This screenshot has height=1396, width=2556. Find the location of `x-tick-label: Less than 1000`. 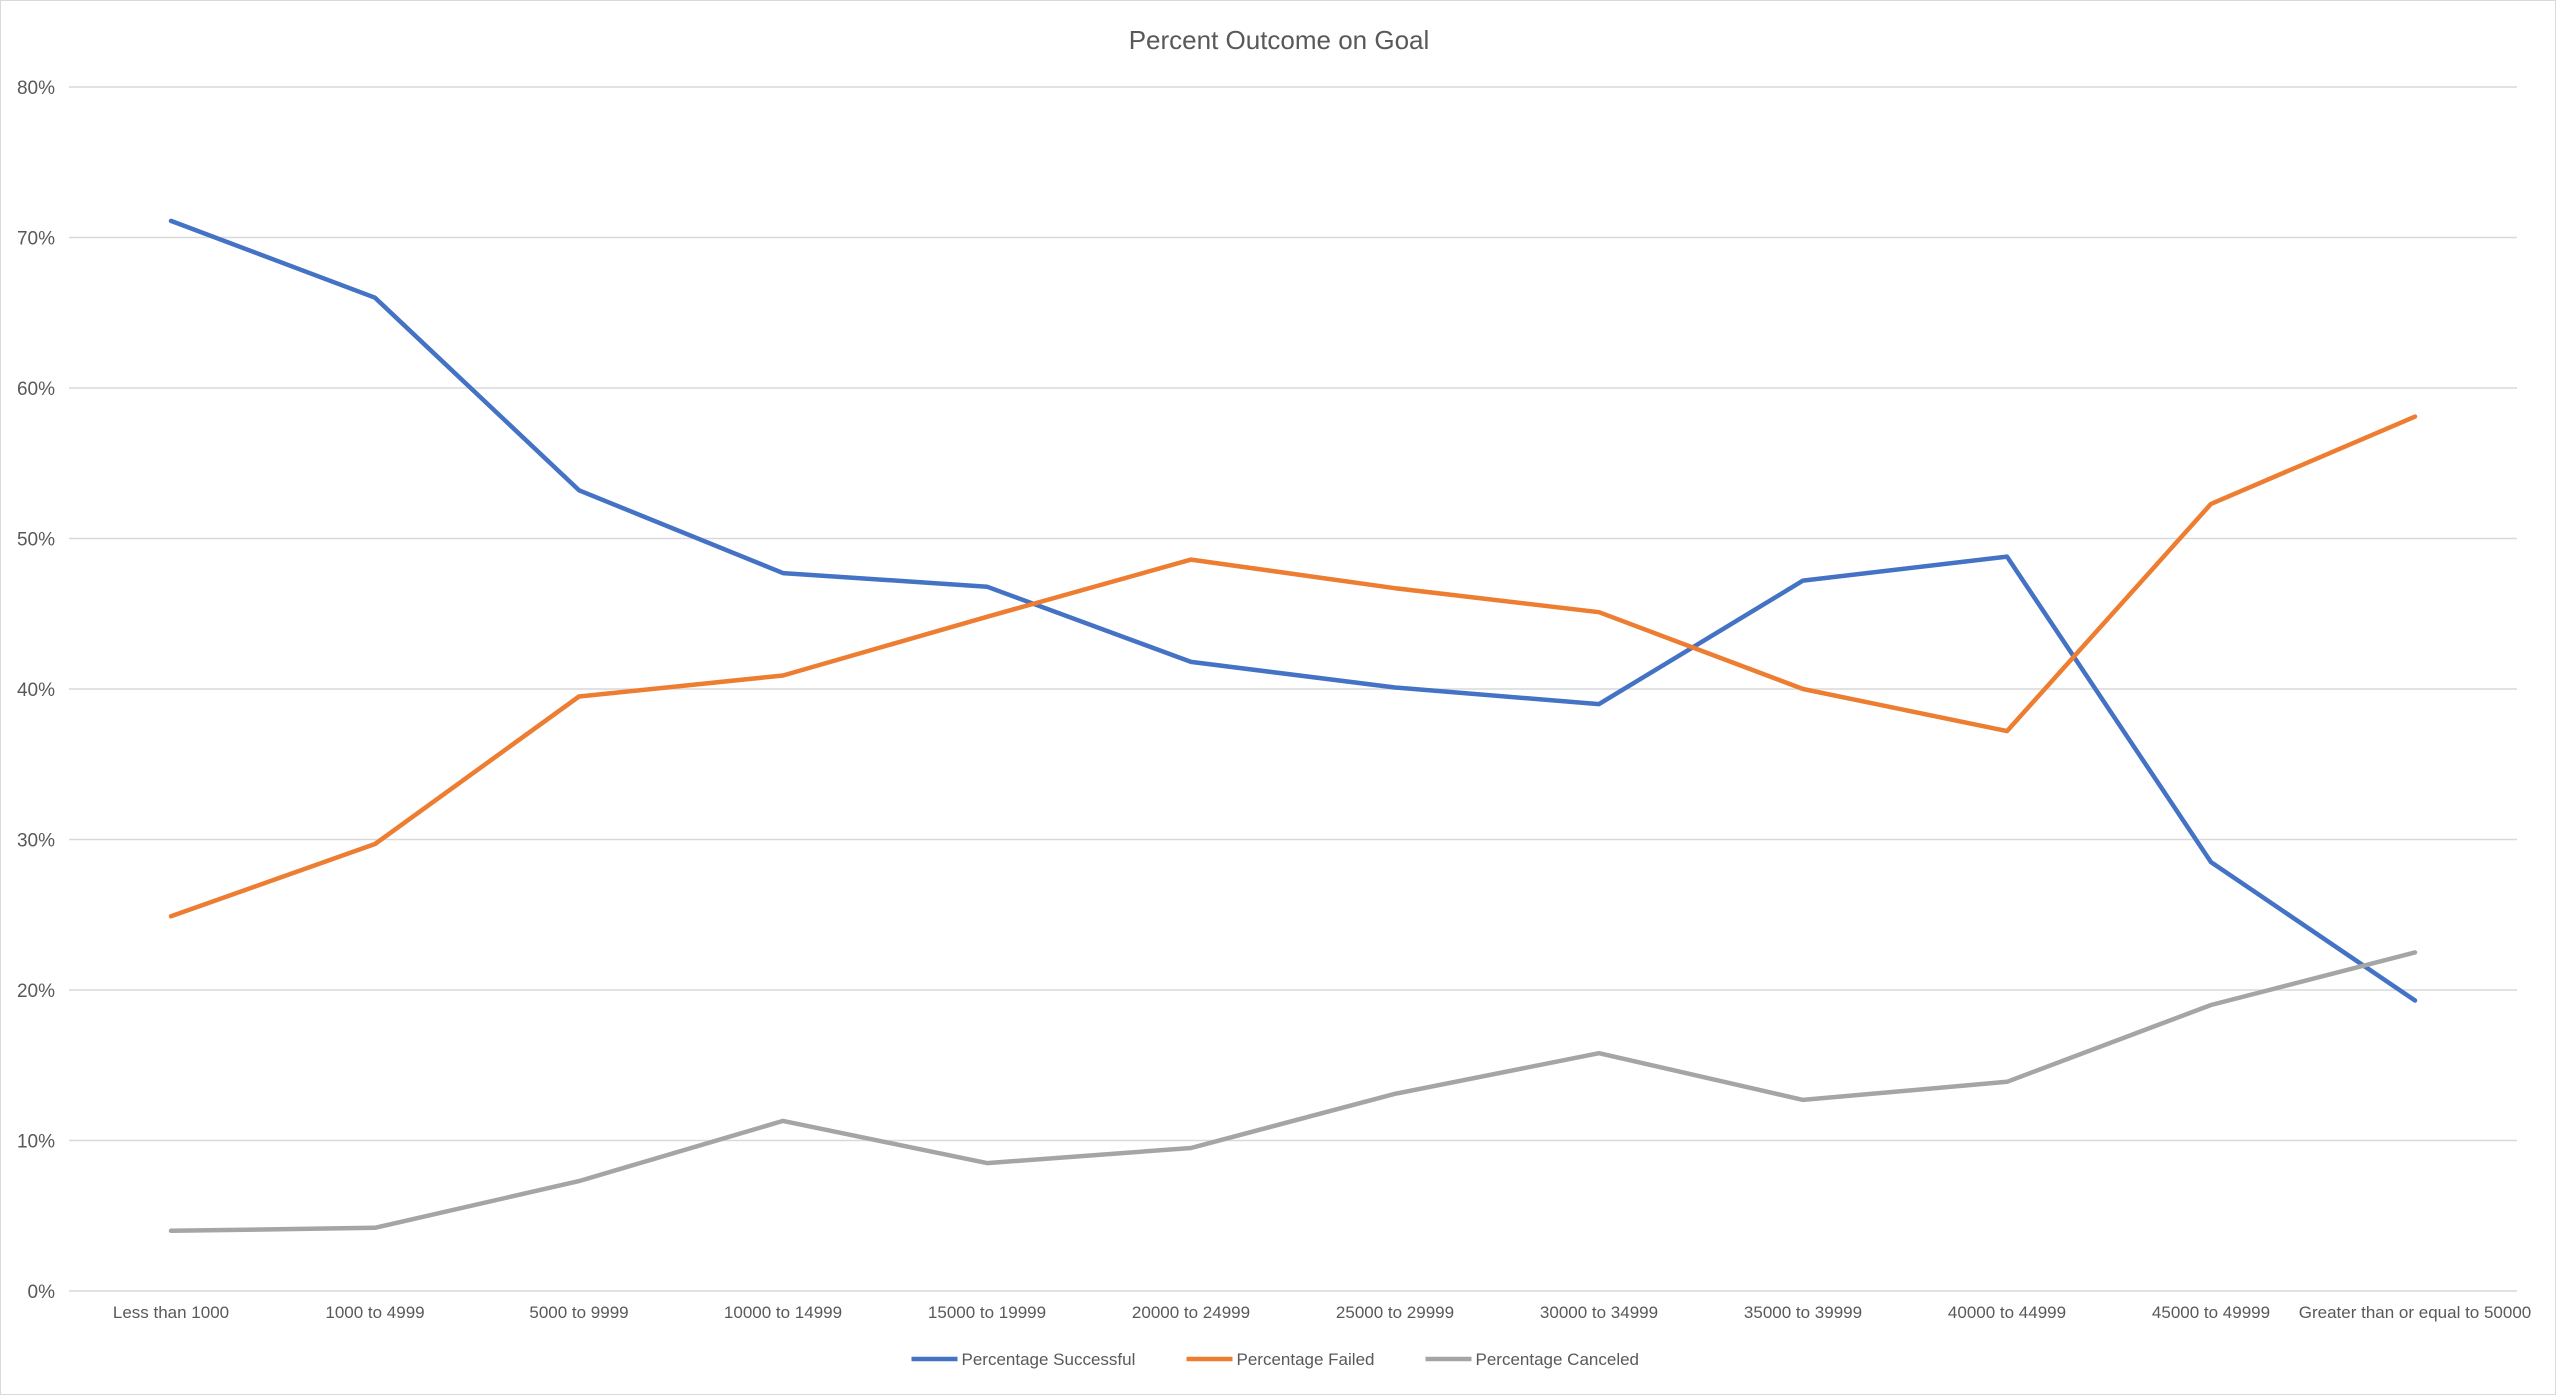

x-tick-label: Less than 1000 is located at coordinates (171, 1312).